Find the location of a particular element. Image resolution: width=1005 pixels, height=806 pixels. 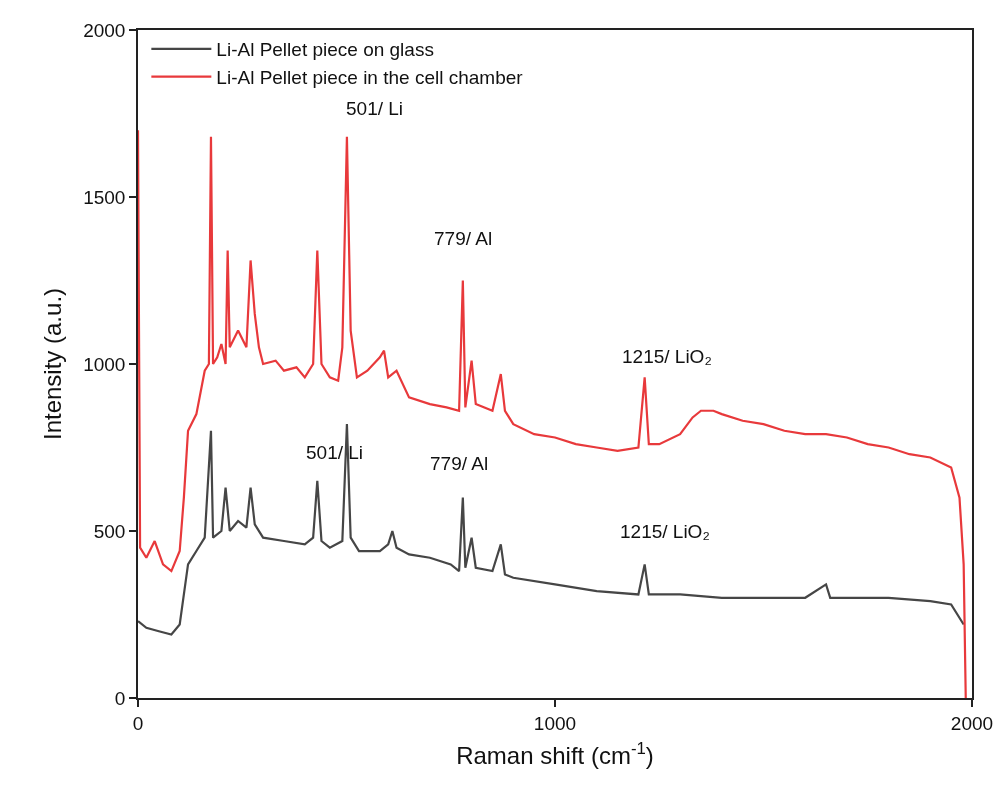

legend-label: Li-Al Pellet piece on glass is located at coordinates (325, 50).